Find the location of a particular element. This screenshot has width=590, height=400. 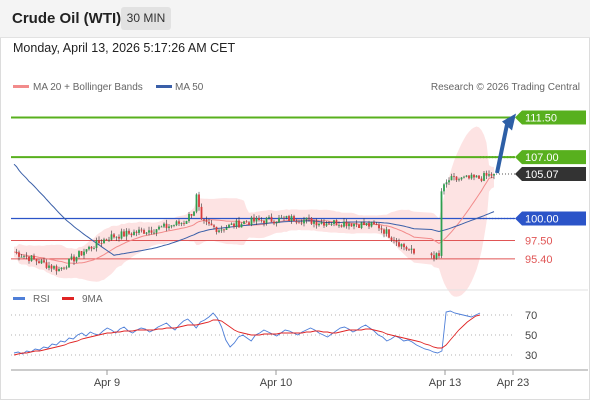

legend-rsi-swatch is located at coordinates (19, 298).